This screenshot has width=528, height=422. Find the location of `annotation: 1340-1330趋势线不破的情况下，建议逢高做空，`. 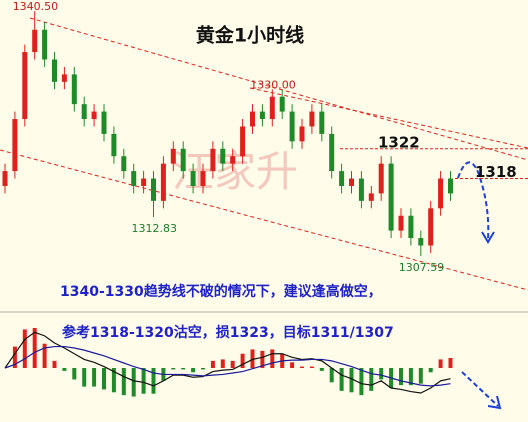

annotation: 1340-1330趋势线不破的情况下，建议逢高做空， is located at coordinates (221, 291).